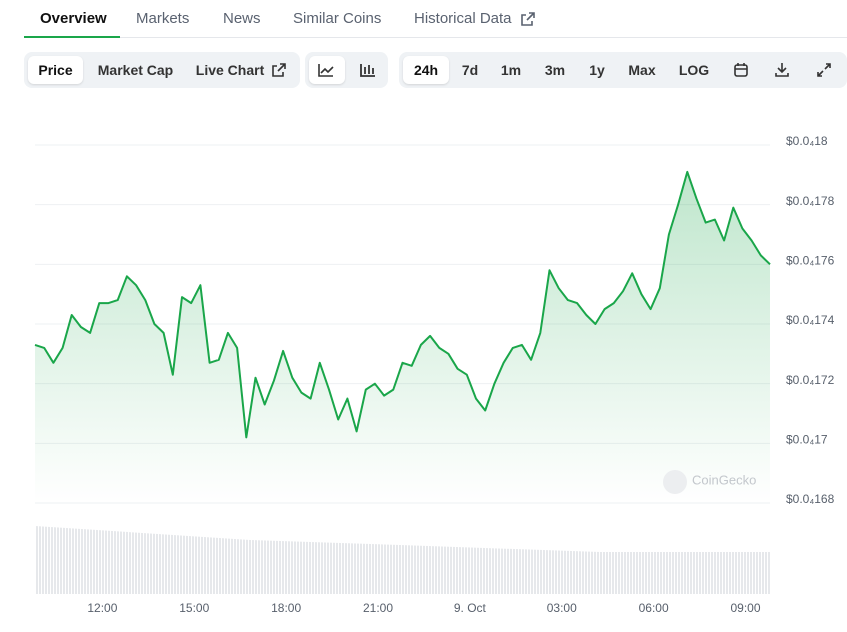  Describe the element at coordinates (654, 608) in the screenshot. I see `x-tick-label: 06:00` at that location.